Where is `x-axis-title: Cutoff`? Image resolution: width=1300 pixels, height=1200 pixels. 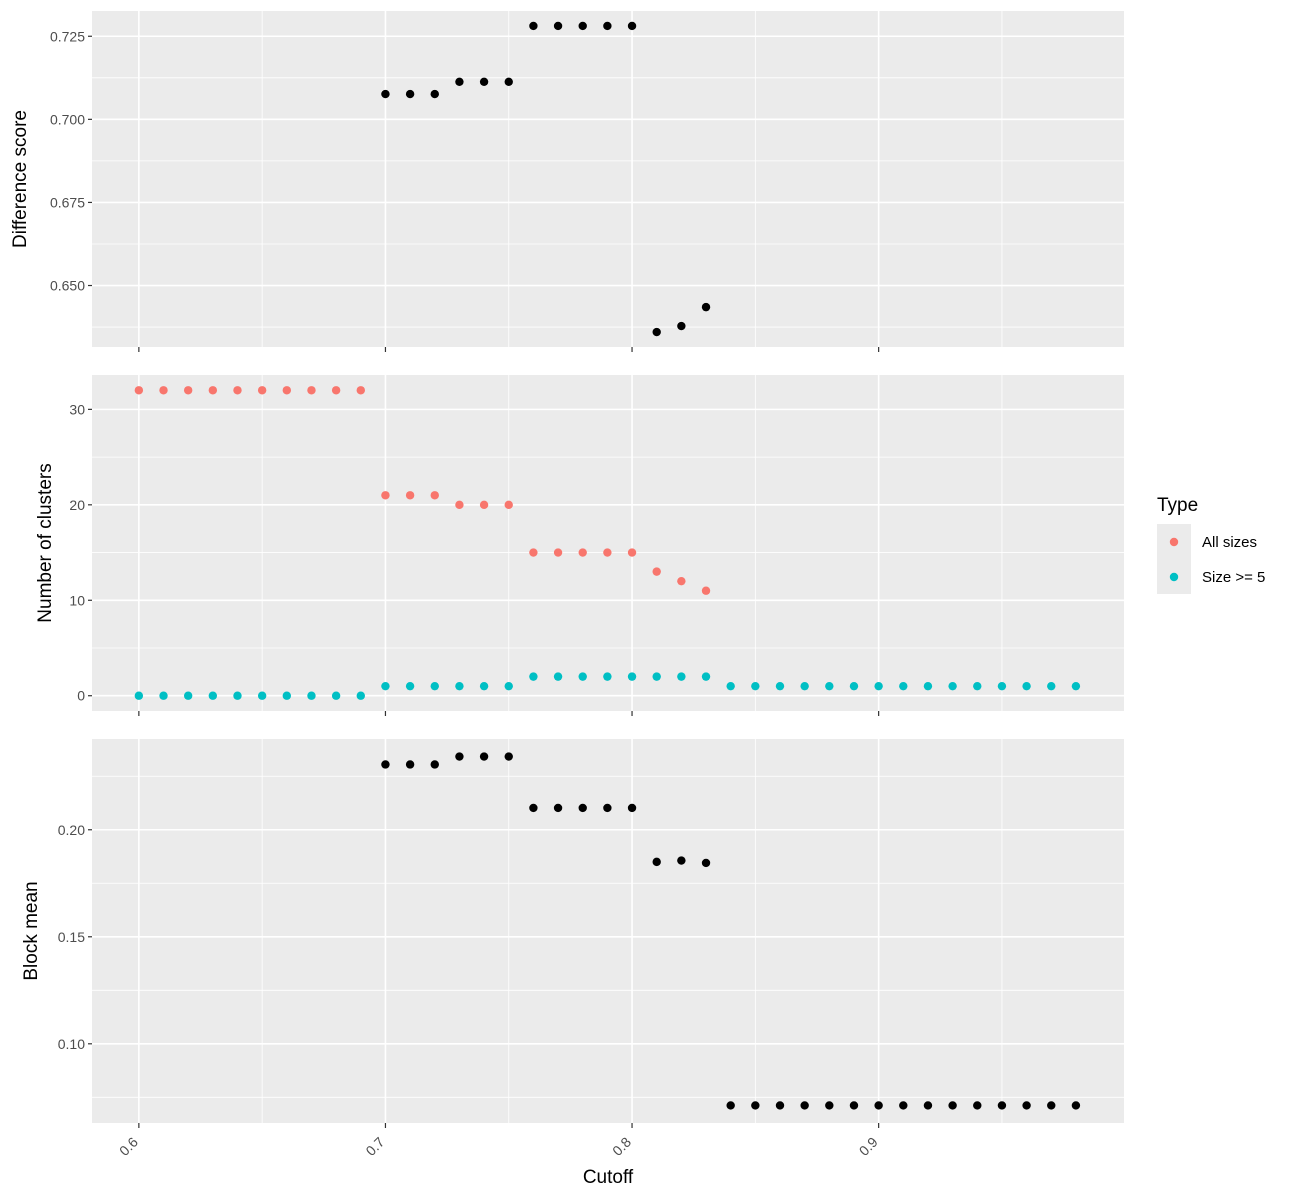
x-axis-title: Cutoff is located at coordinates (608, 1177).